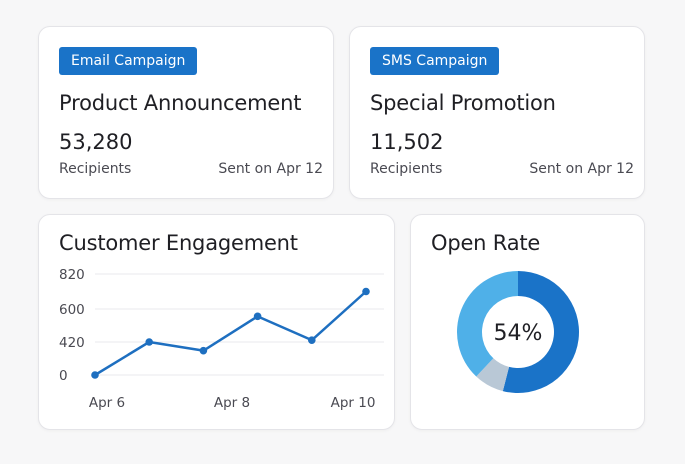 The height and width of the screenshot is (464, 685). Describe the element at coordinates (72, 310) in the screenshot. I see `y-tick-label: 600` at that location.